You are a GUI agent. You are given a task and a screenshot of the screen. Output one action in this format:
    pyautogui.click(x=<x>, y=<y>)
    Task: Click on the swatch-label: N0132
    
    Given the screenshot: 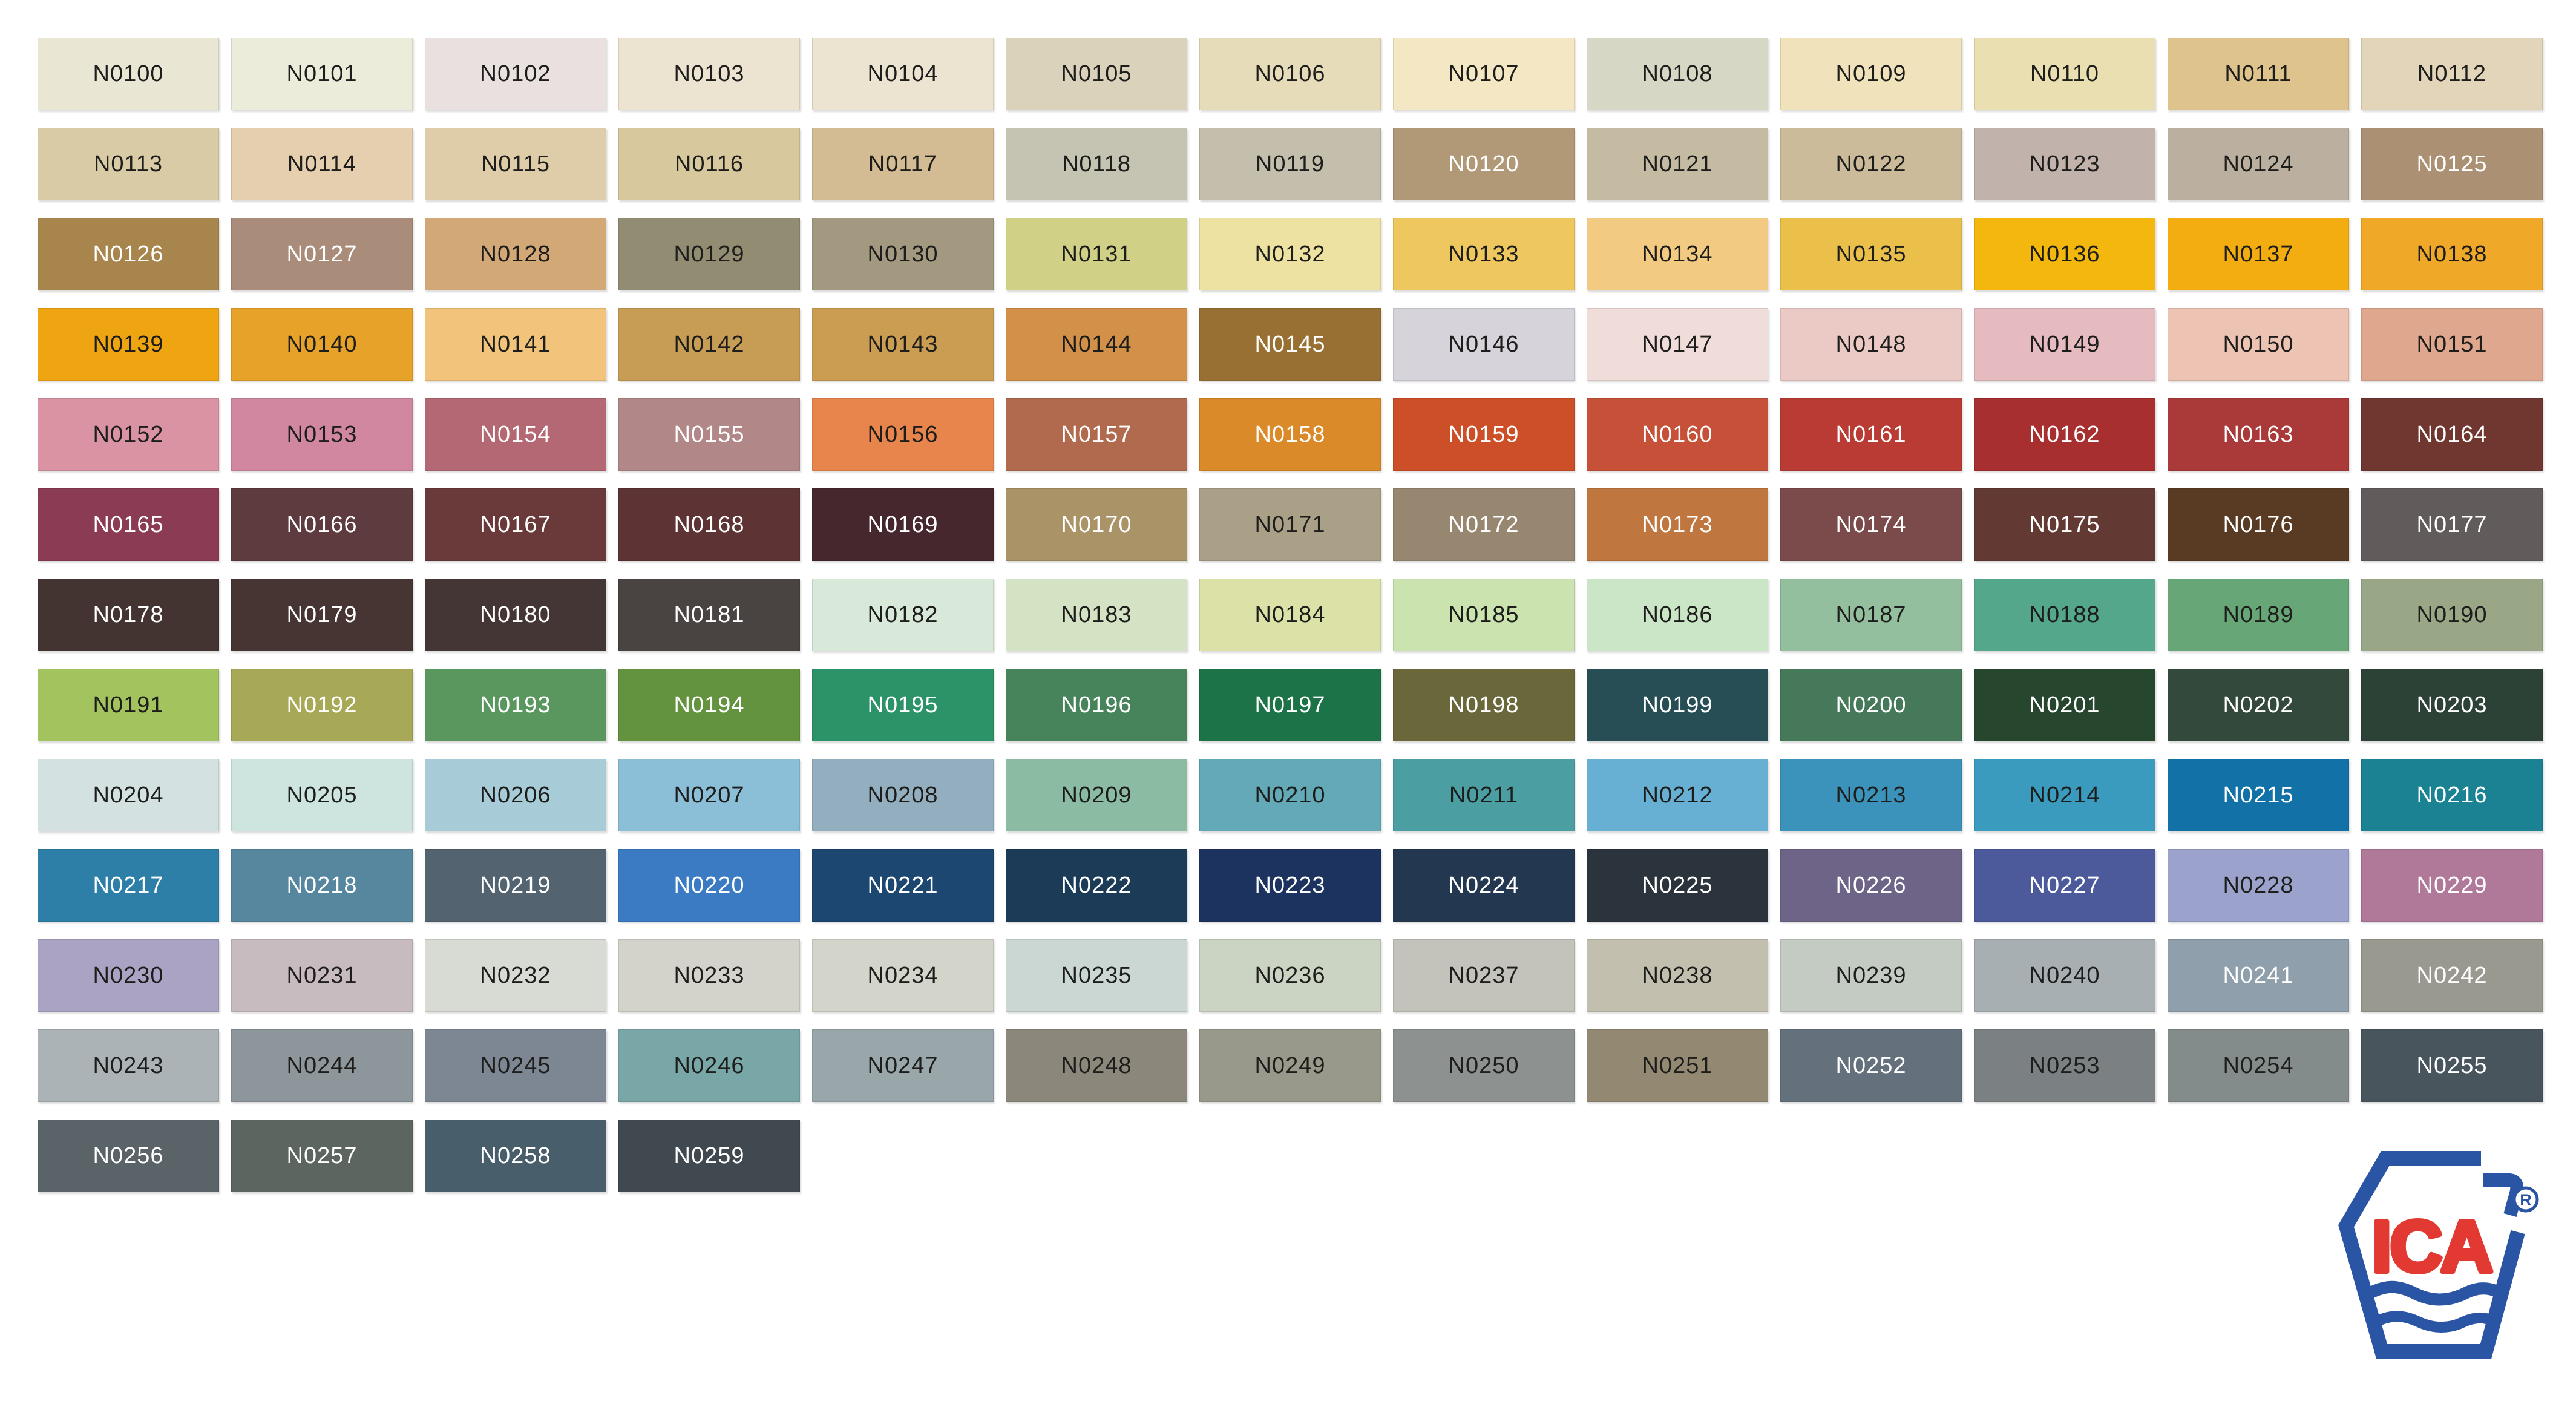 What is the action you would take?
    pyautogui.click(x=1290, y=254)
    